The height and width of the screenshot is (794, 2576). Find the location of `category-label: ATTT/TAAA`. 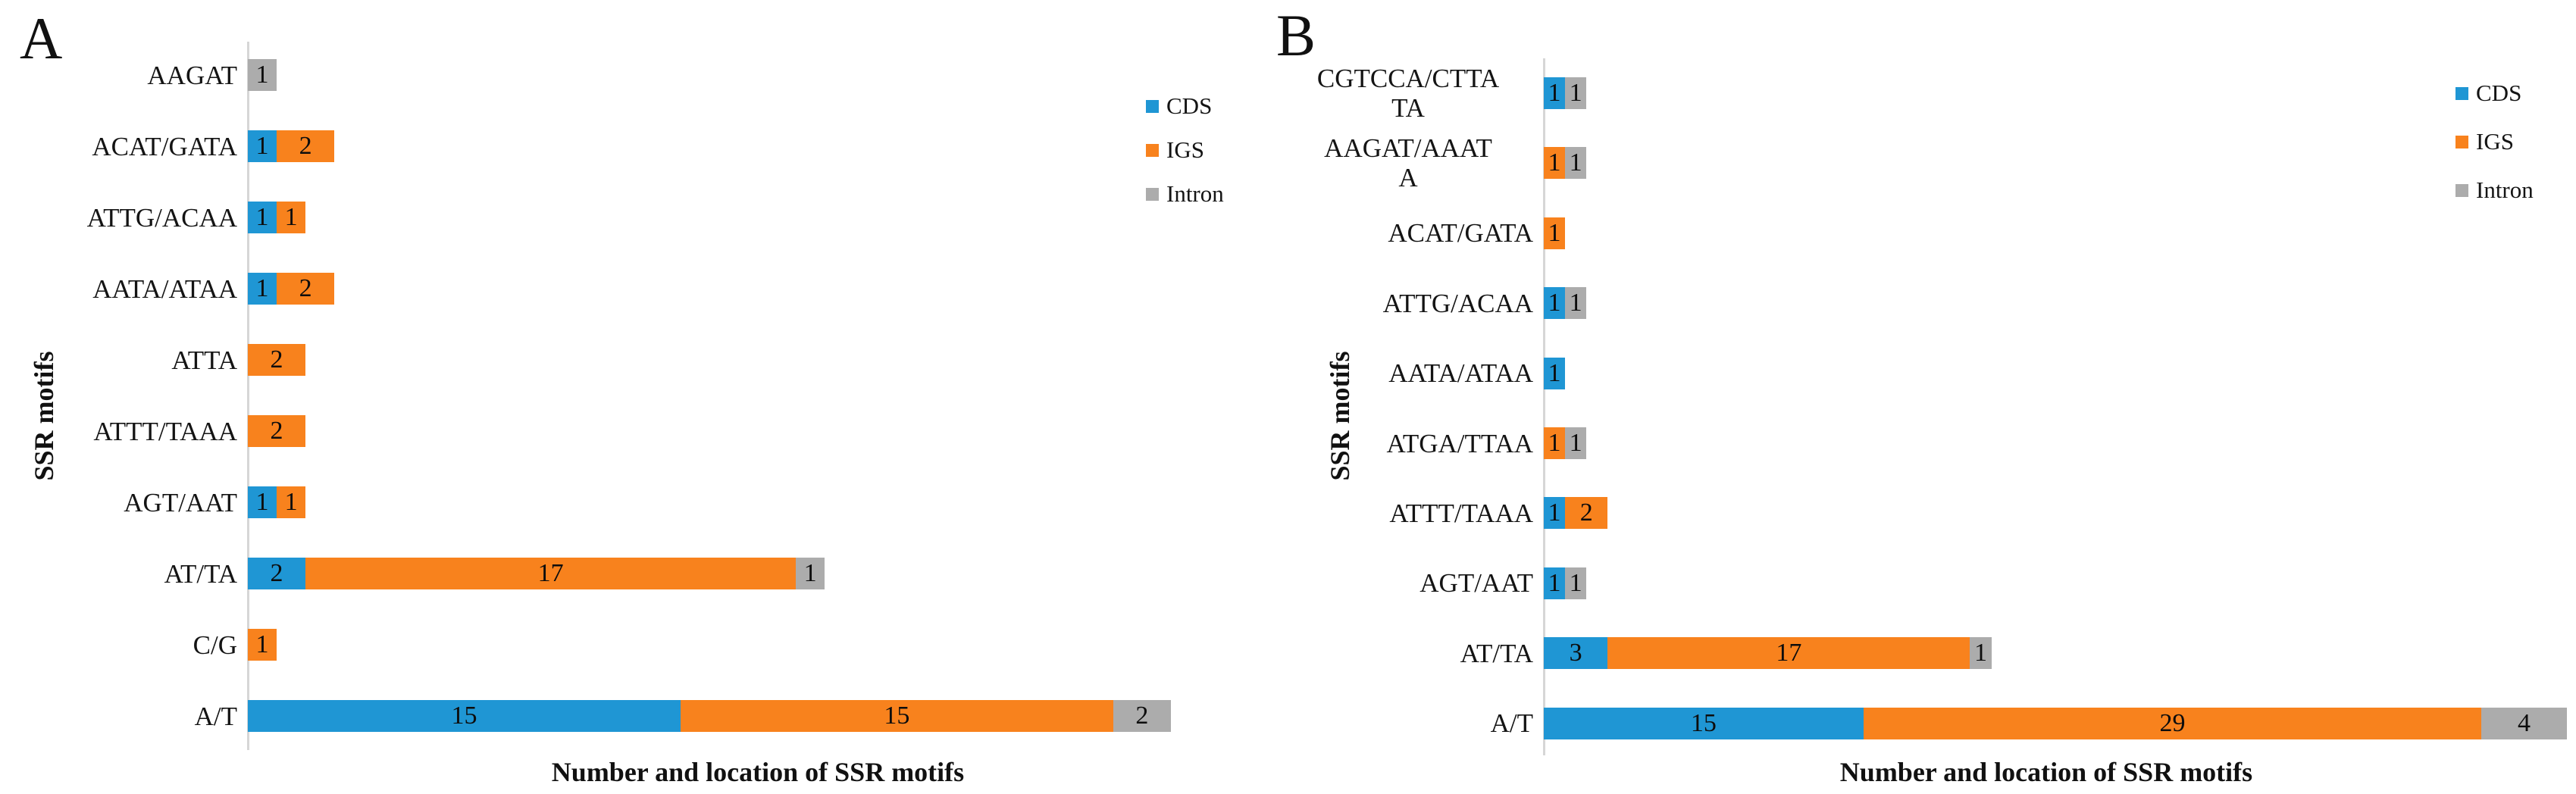

category-label: ATTT/TAAA is located at coordinates (118, 431).